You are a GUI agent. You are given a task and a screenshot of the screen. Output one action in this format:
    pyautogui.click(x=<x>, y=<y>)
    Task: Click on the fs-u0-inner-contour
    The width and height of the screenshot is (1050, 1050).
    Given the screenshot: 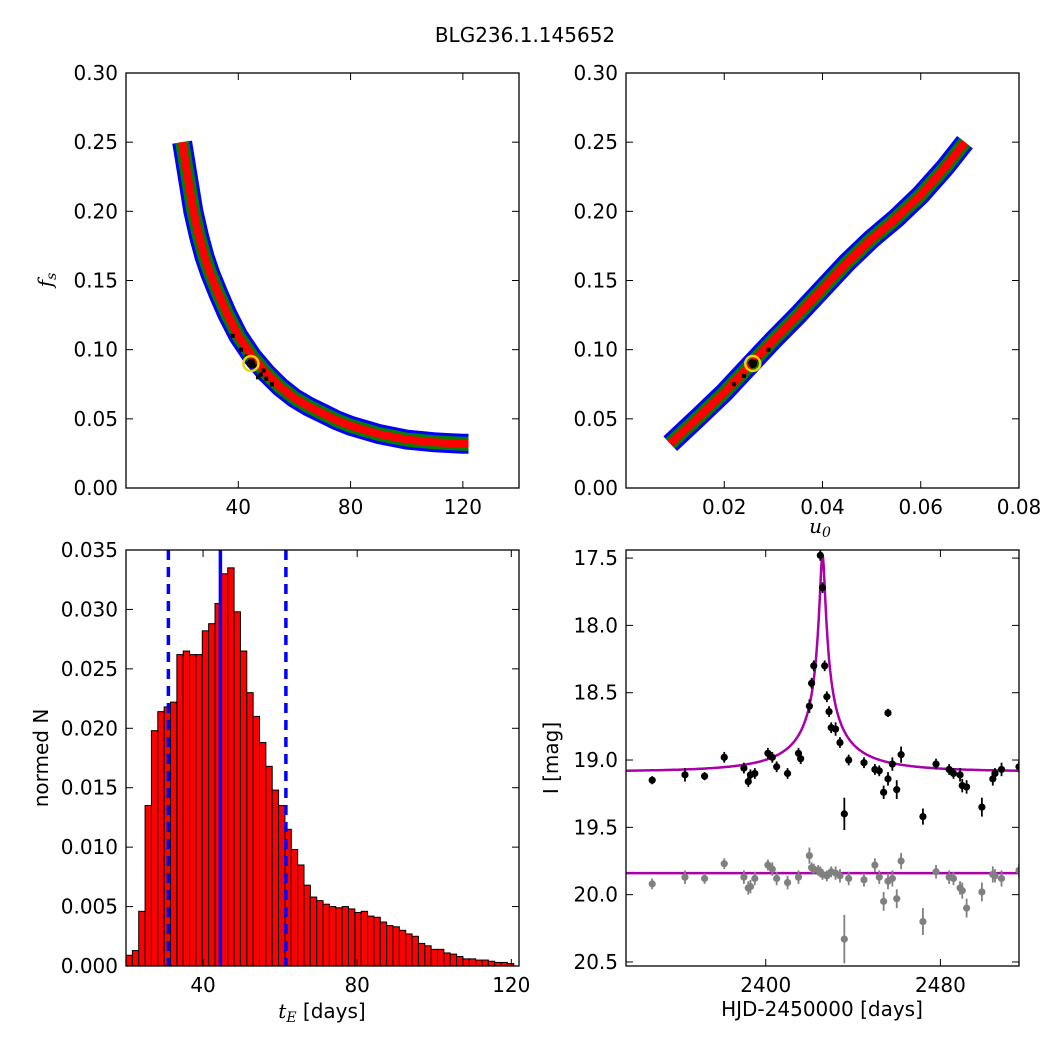 What is the action you would take?
    pyautogui.click(x=818, y=293)
    